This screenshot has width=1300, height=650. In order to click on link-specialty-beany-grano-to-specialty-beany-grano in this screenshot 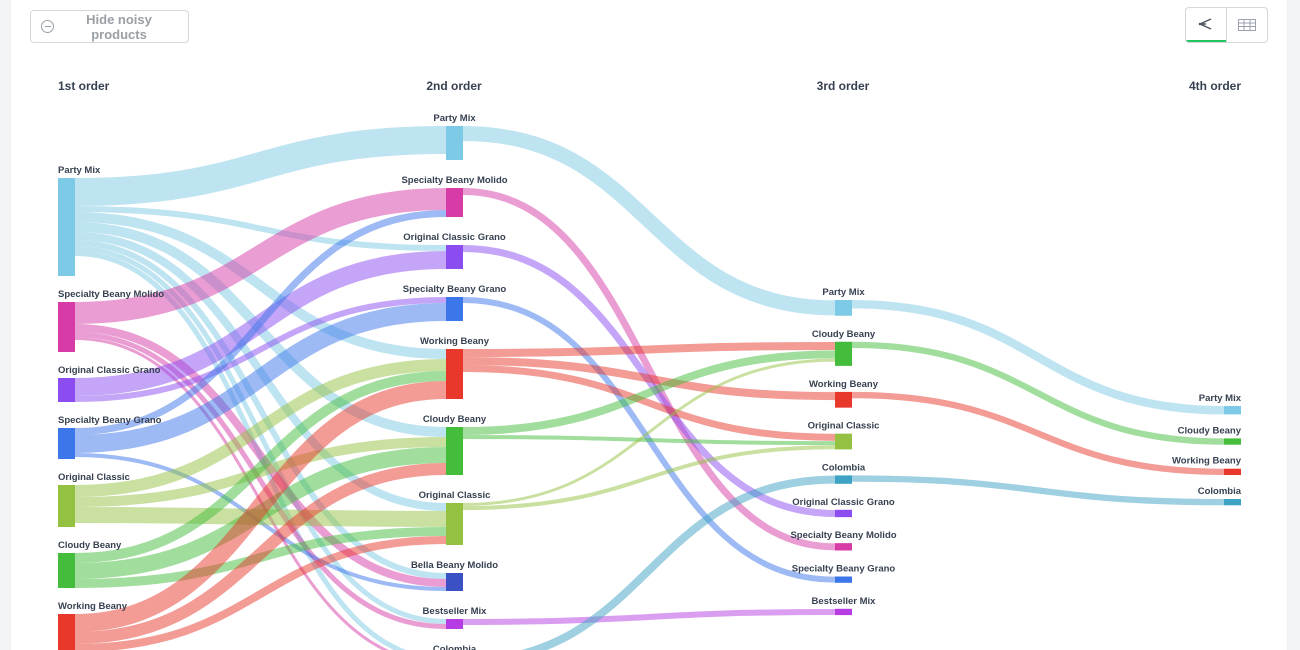, I will do `click(260, 378)`.